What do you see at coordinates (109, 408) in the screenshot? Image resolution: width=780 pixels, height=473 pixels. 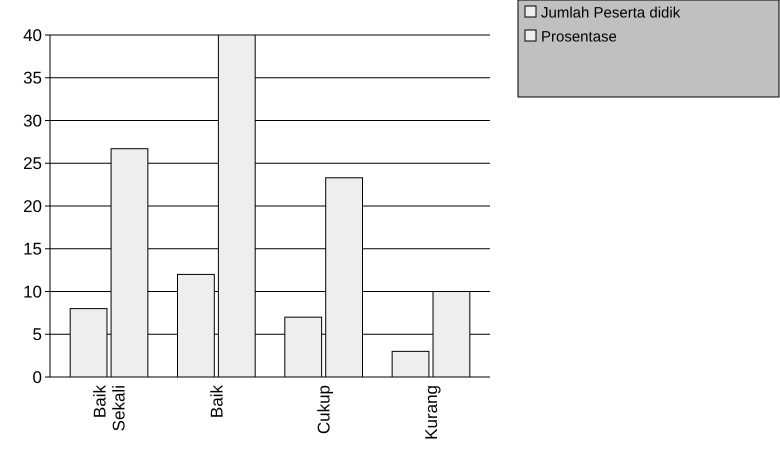 I see `x-tick-label: Baik Sekali` at bounding box center [109, 408].